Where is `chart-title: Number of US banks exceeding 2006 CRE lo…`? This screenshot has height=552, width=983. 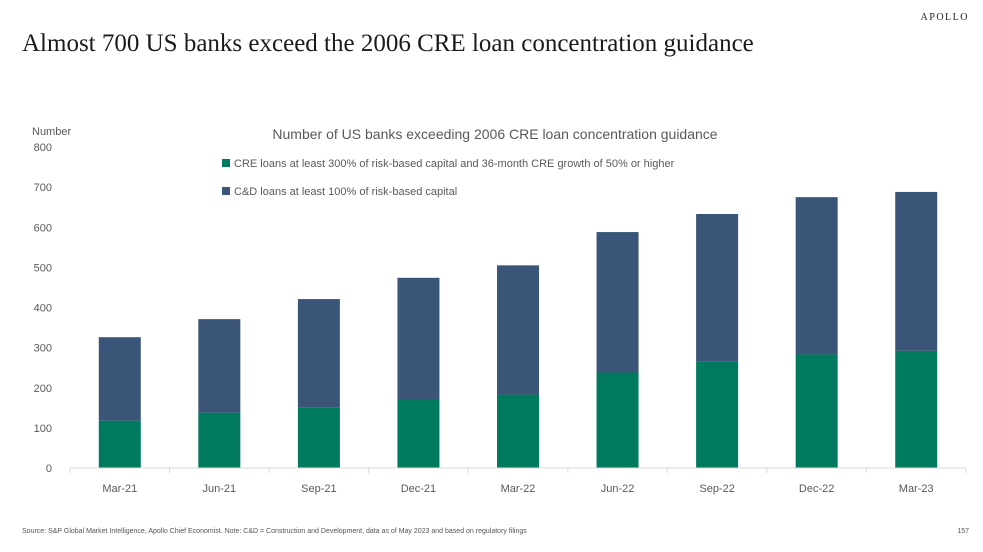 chart-title: Number of US banks exceeding 2006 CRE lo… is located at coordinates (494, 134).